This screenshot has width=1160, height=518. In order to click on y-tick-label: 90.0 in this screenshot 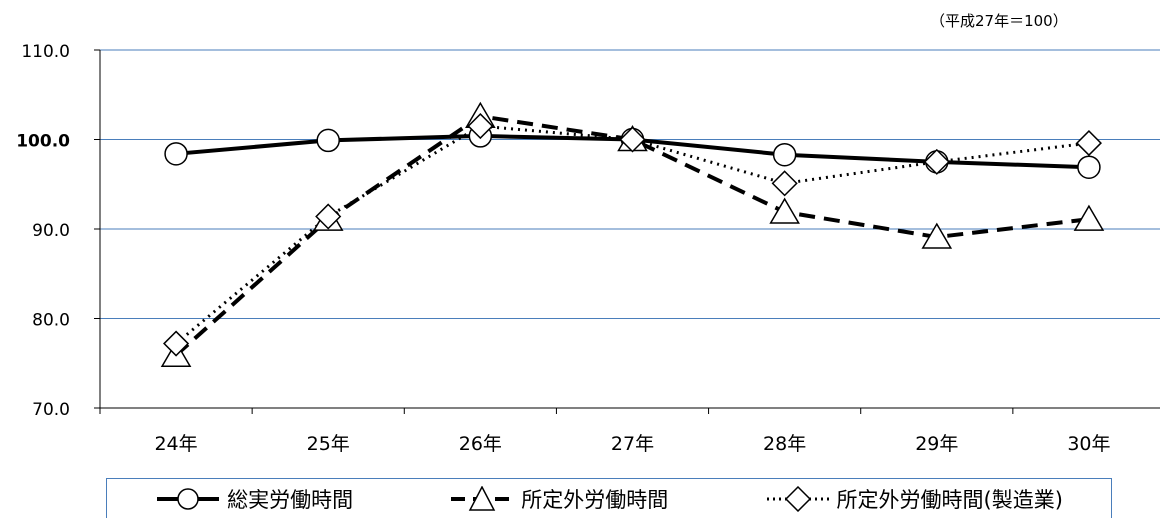, I will do `click(51, 231)`.